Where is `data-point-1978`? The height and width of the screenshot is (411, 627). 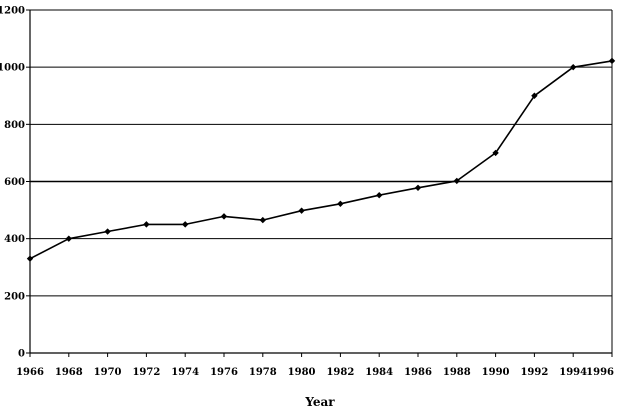
data-point-1978 is located at coordinates (262, 220).